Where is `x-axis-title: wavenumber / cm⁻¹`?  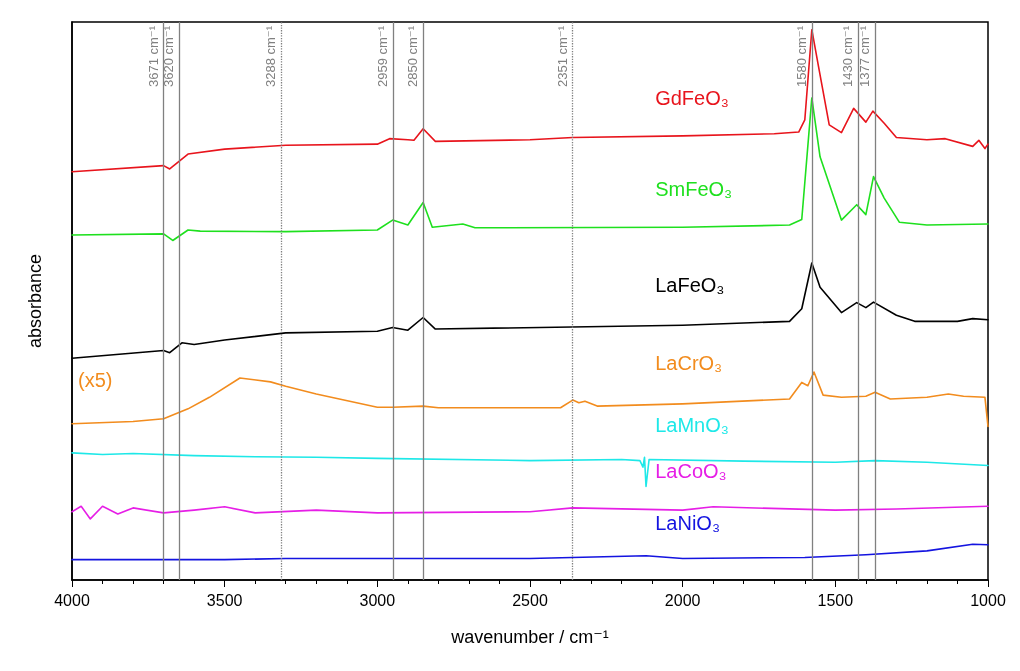
x-axis-title: wavenumber / cm⁻¹ is located at coordinates (529, 637).